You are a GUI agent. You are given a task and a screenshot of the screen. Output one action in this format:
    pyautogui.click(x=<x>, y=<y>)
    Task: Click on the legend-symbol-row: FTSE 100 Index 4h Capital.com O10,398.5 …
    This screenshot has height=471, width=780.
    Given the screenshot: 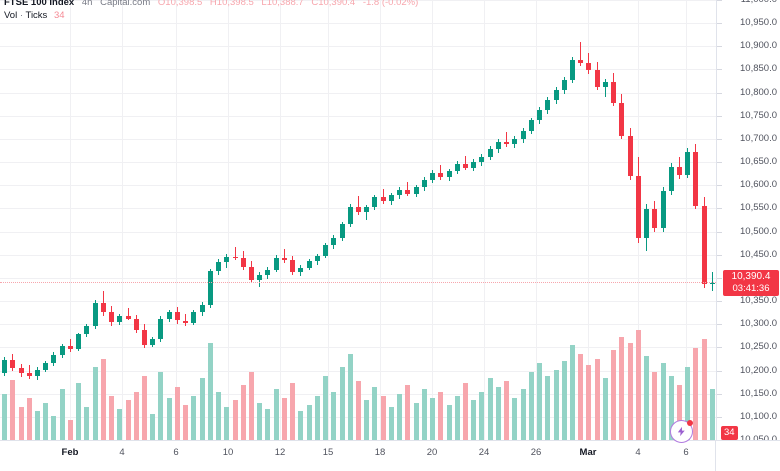 What is the action you would take?
    pyautogui.click(x=211, y=4)
    